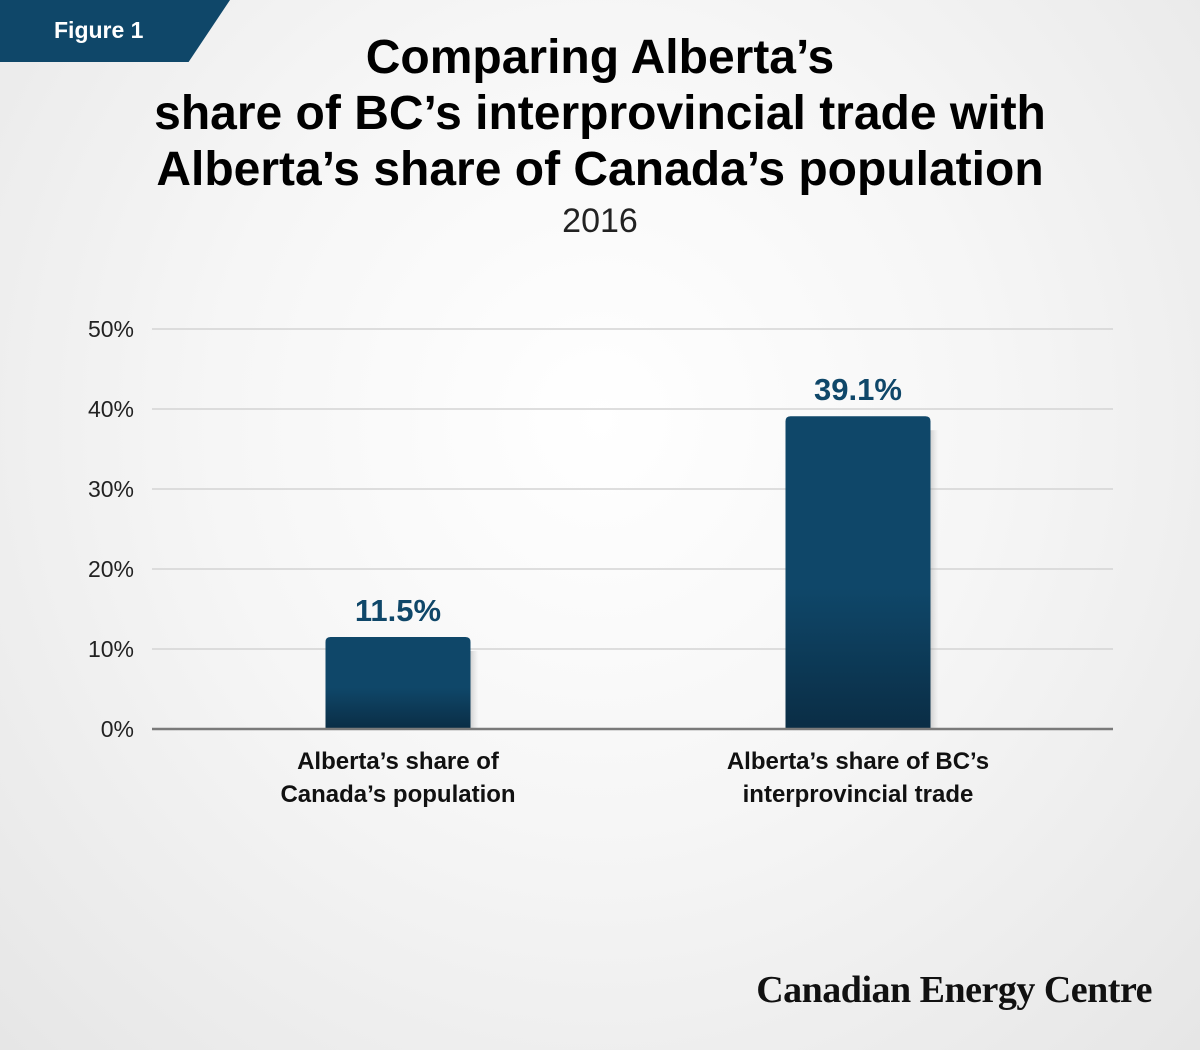 The image size is (1200, 1050). I want to click on y-tick-label: 50%, so click(111, 329).